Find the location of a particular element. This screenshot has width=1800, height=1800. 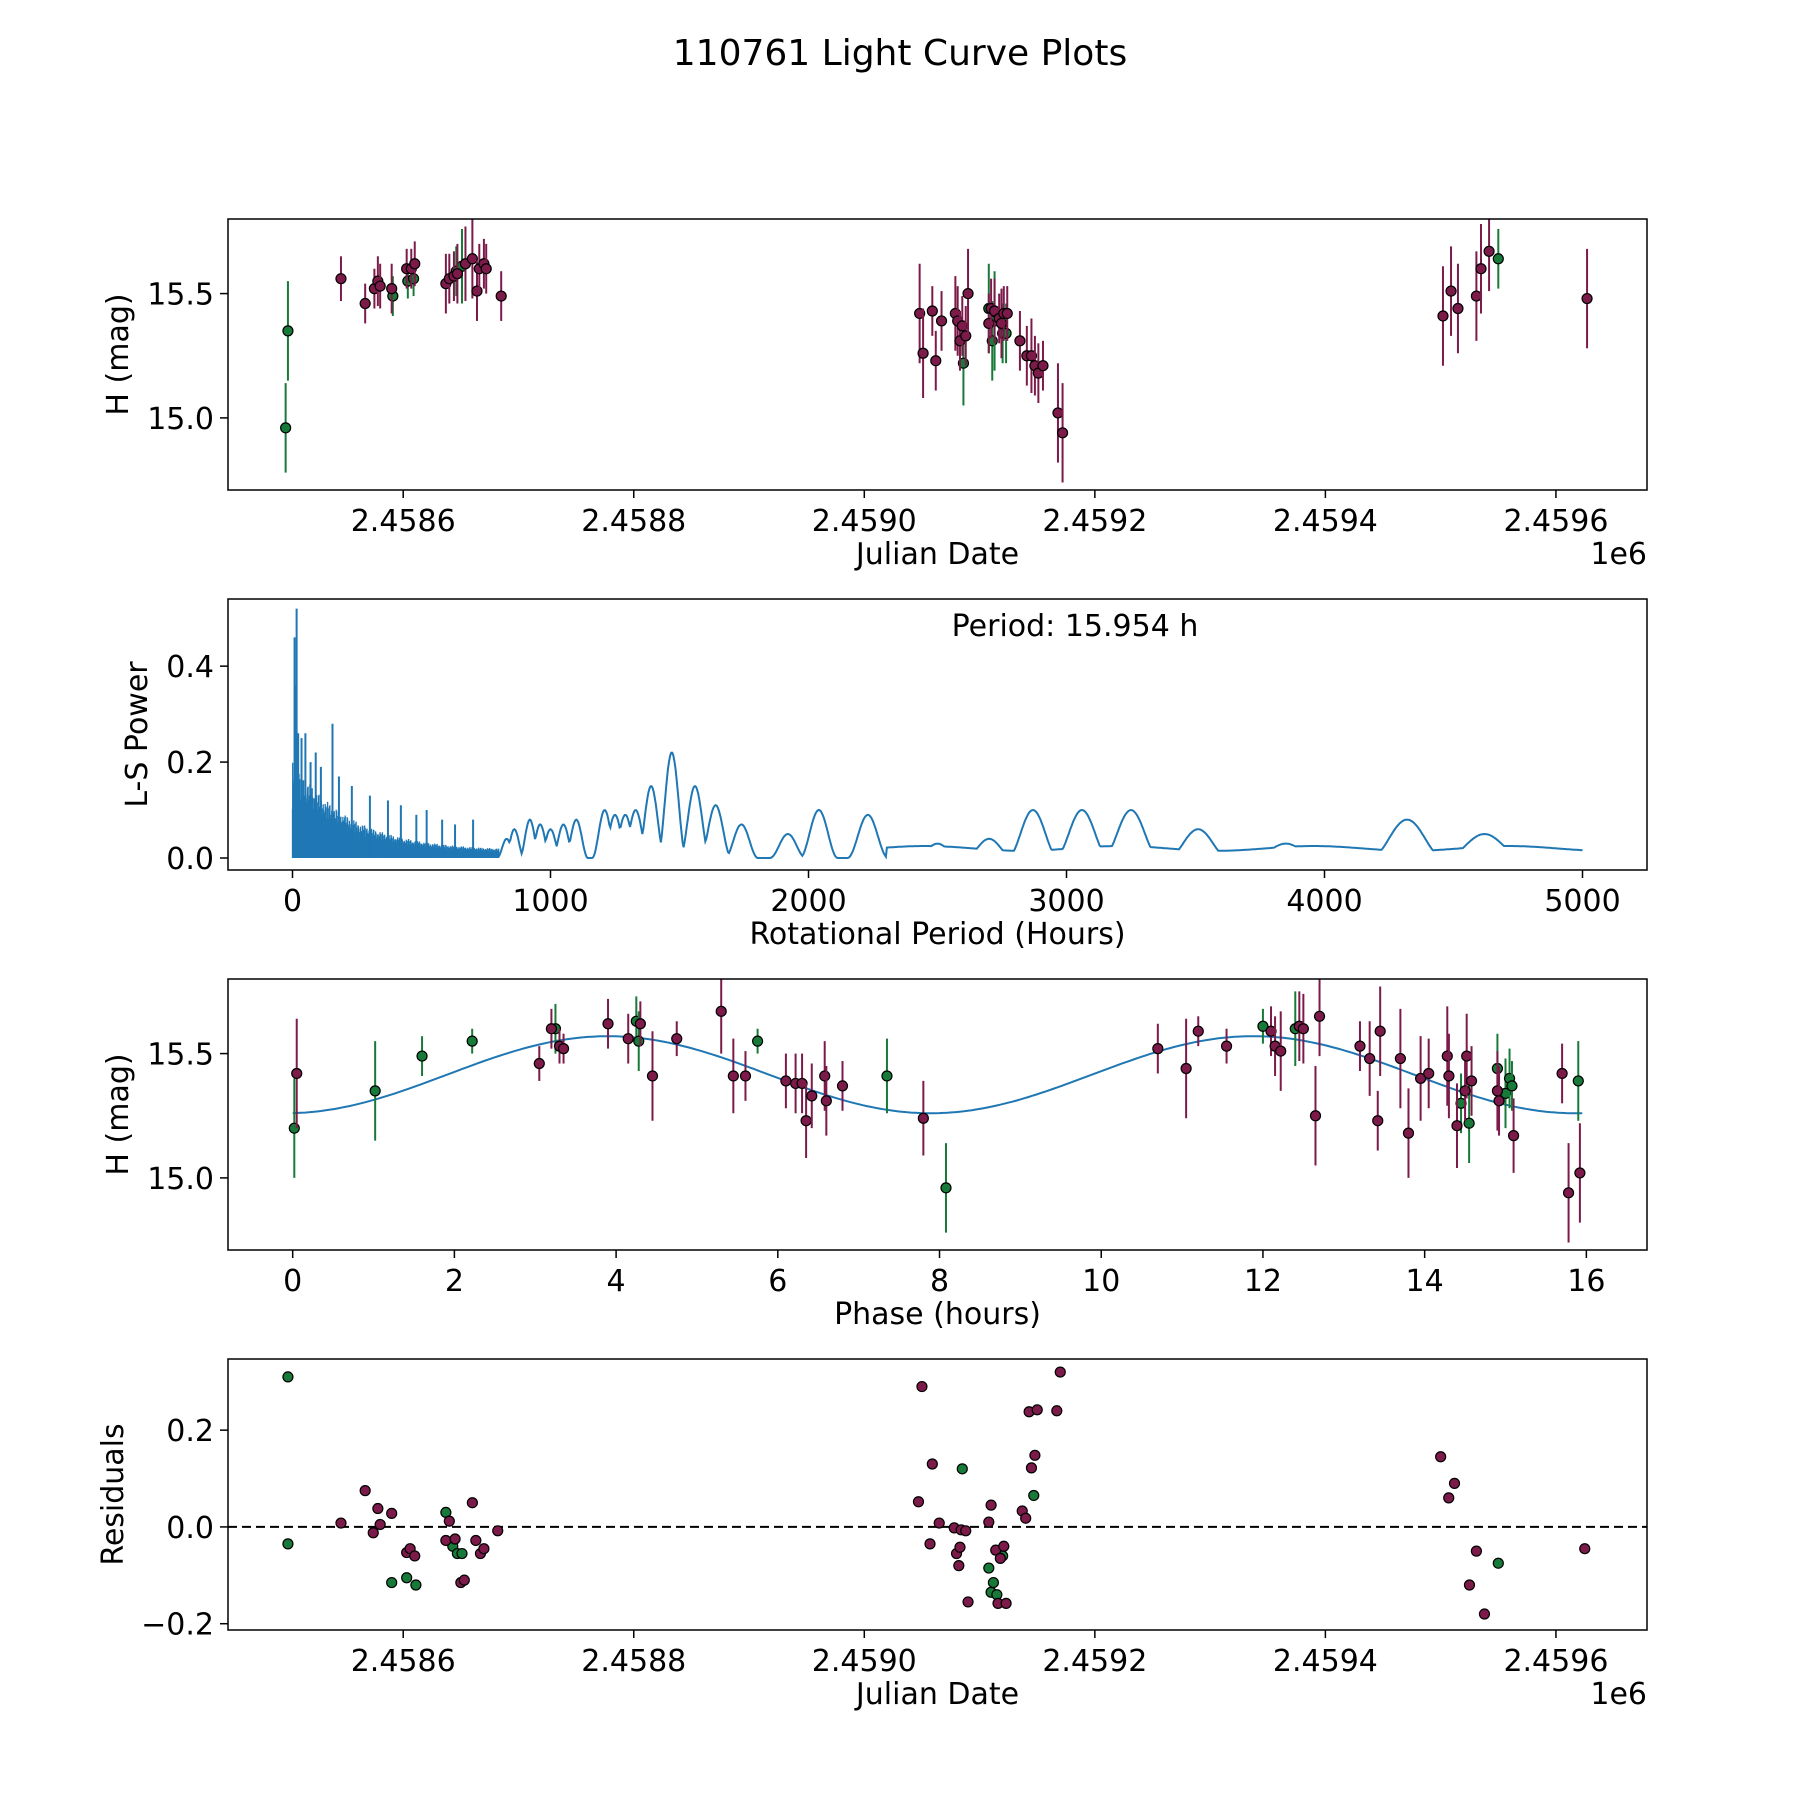

phased-y-label: H (mag) is located at coordinates (118, 1114).